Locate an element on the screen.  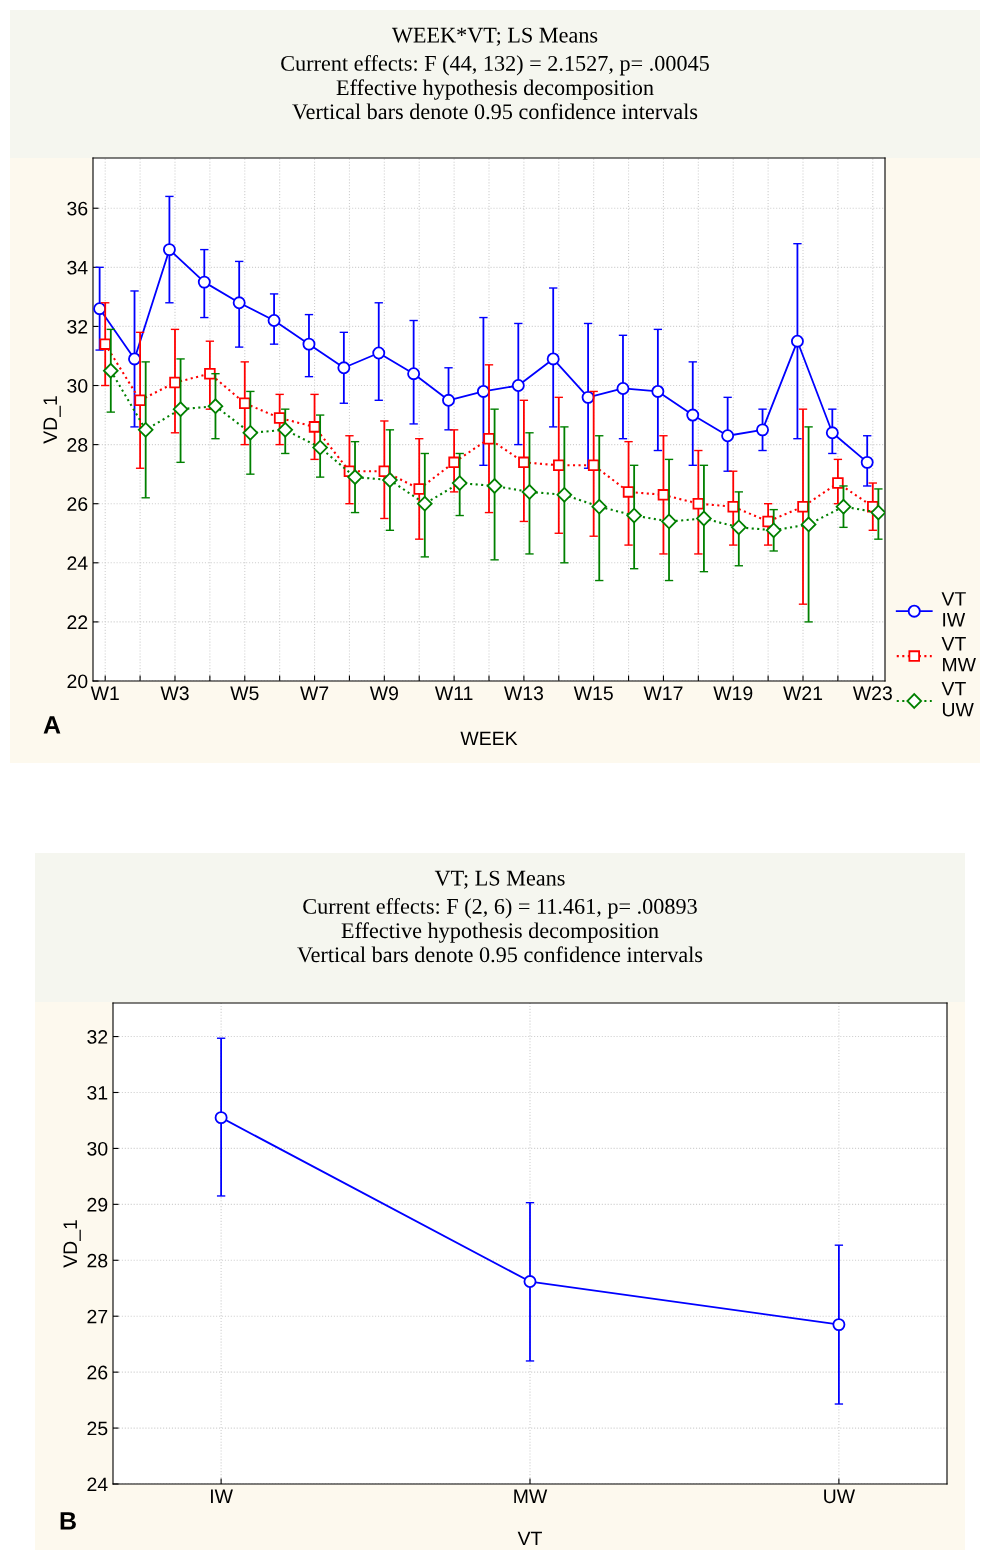
x-tick-label: W13 is located at coordinates (523, 693).